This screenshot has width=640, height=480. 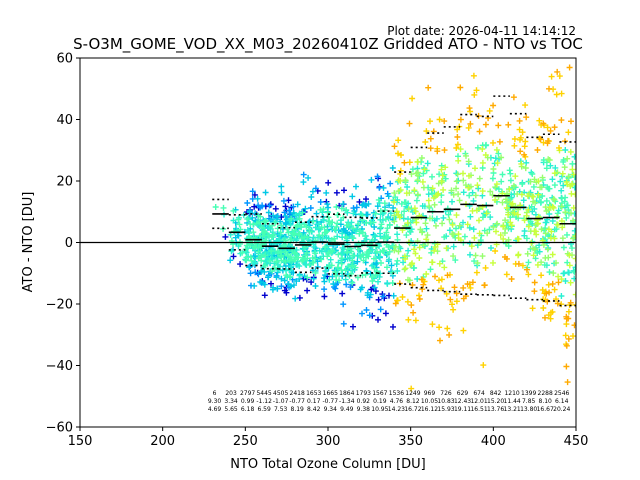 I want to click on bin-label-text: 674, so click(x=479, y=393).